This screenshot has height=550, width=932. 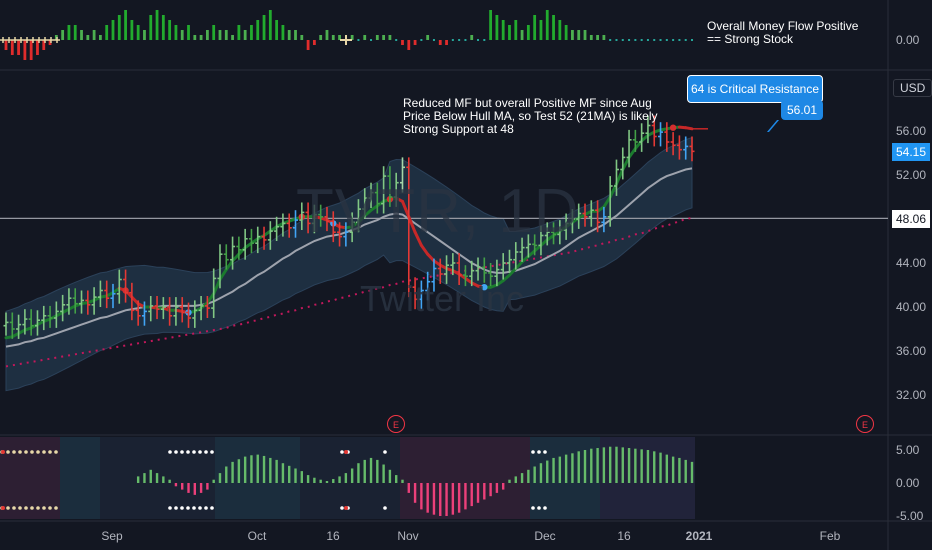 I want to click on currency-label: USD, so click(x=912, y=88).